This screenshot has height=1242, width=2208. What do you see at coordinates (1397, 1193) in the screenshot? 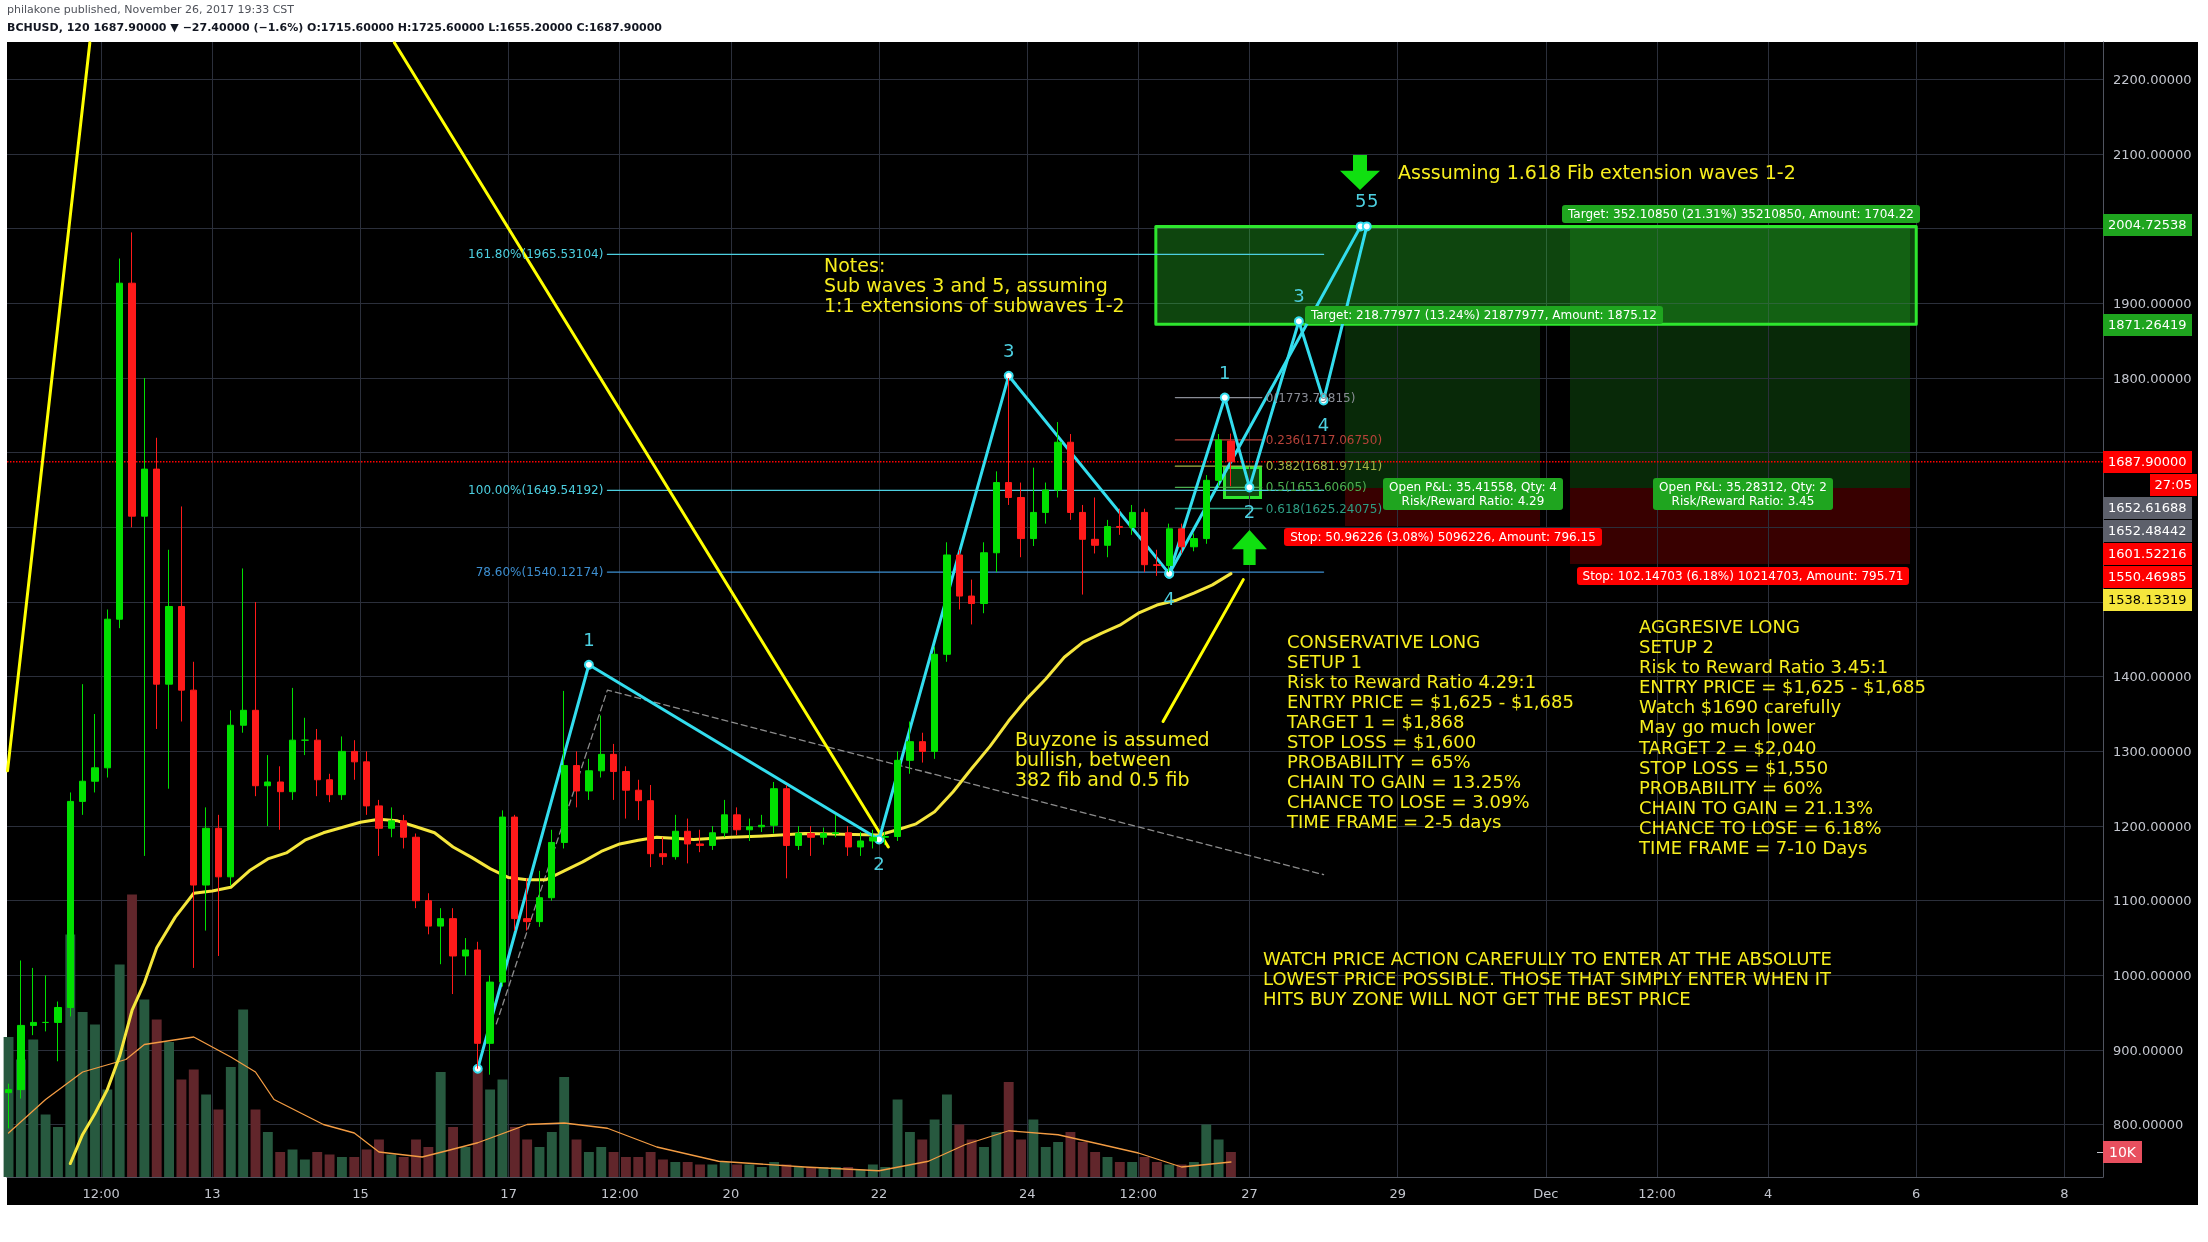
I see `x-tick-label: 29` at bounding box center [1397, 1193].